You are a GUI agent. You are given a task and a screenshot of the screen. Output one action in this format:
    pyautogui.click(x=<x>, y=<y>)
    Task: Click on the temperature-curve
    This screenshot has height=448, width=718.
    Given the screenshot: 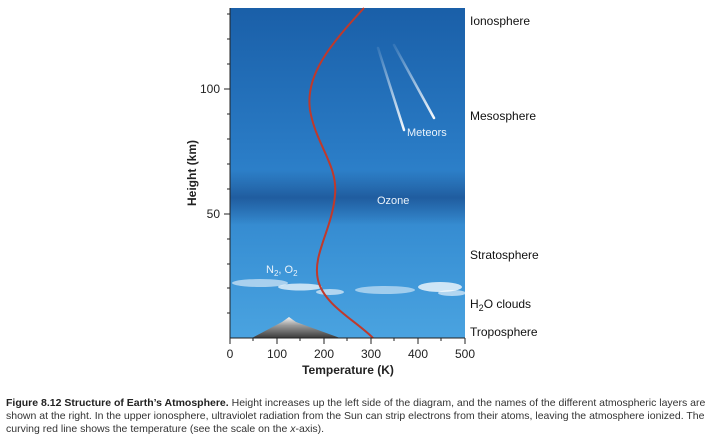 What is the action you would take?
    pyautogui.click(x=341, y=173)
    